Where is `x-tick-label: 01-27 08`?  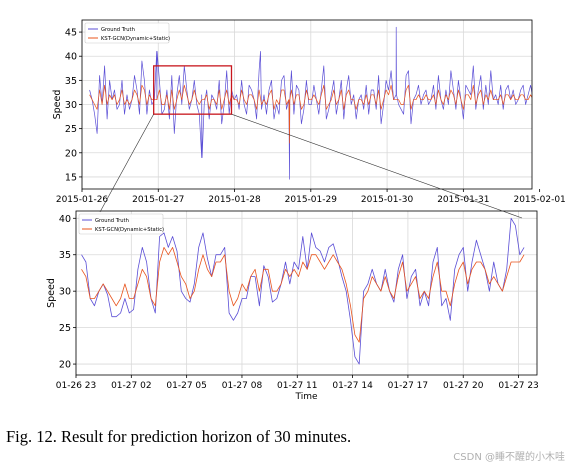 x-tick-label: 01-27 08 is located at coordinates (242, 386).